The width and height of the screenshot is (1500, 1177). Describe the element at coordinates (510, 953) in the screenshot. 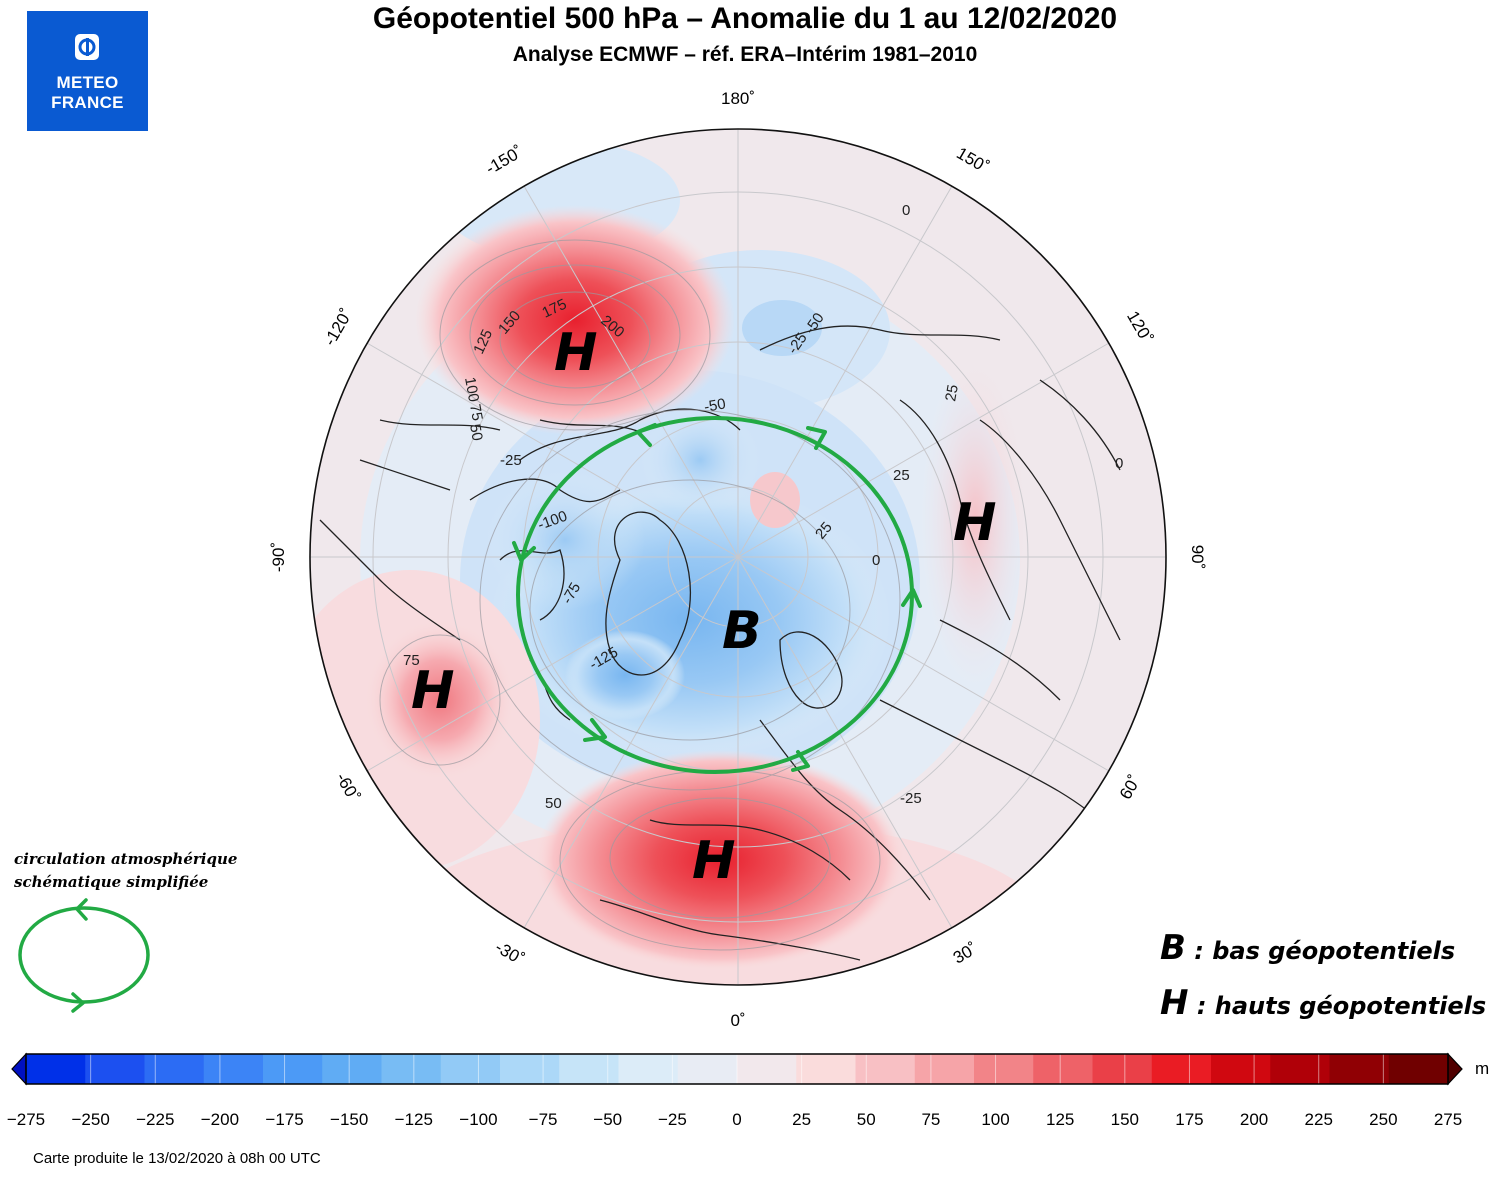

I see `lon-m30-label: -30˚` at that location.